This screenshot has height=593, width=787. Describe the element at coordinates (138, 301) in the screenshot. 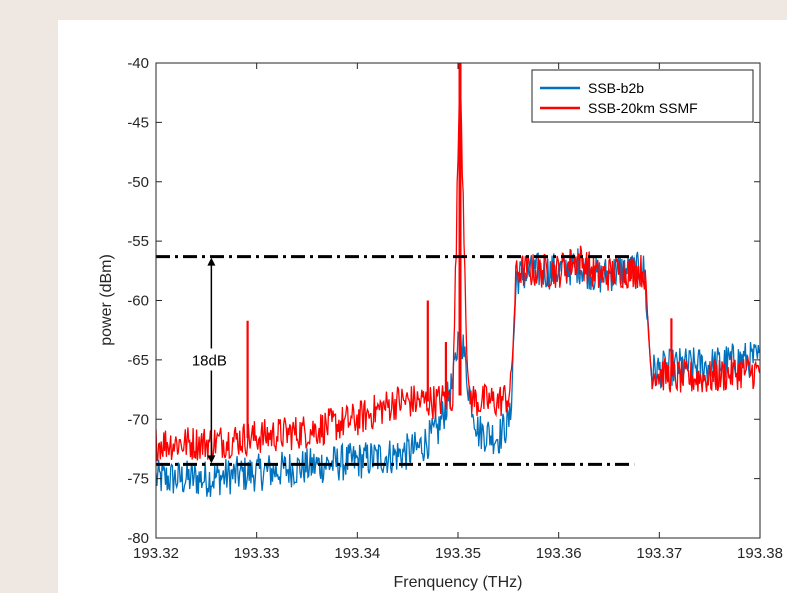

I see `y-tick-label: -60` at that location.